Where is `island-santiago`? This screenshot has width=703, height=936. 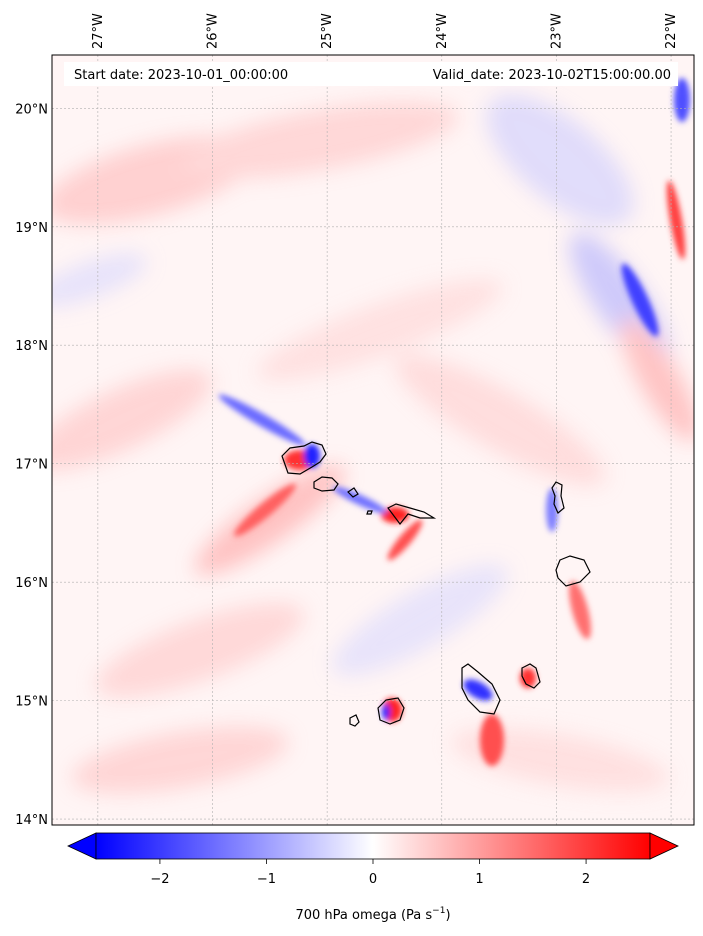 island-santiago is located at coordinates (481, 689).